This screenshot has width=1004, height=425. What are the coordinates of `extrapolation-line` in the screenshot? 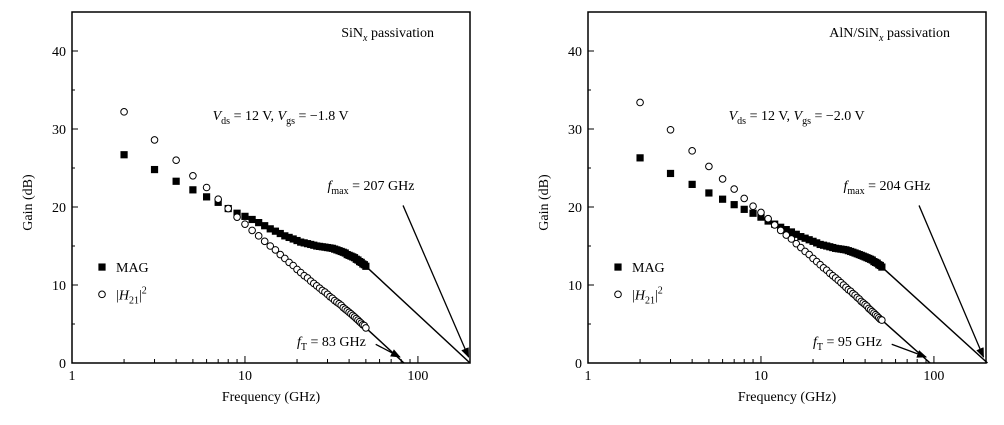 It's located at (418, 314).